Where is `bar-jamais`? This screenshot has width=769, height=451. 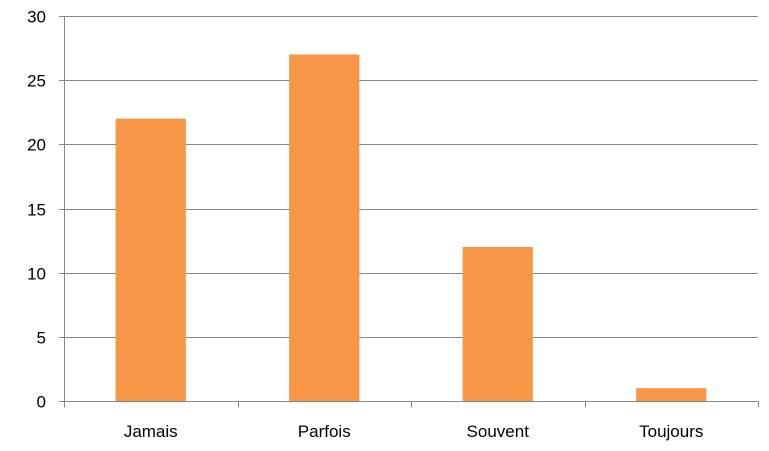
bar-jamais is located at coordinates (150, 260).